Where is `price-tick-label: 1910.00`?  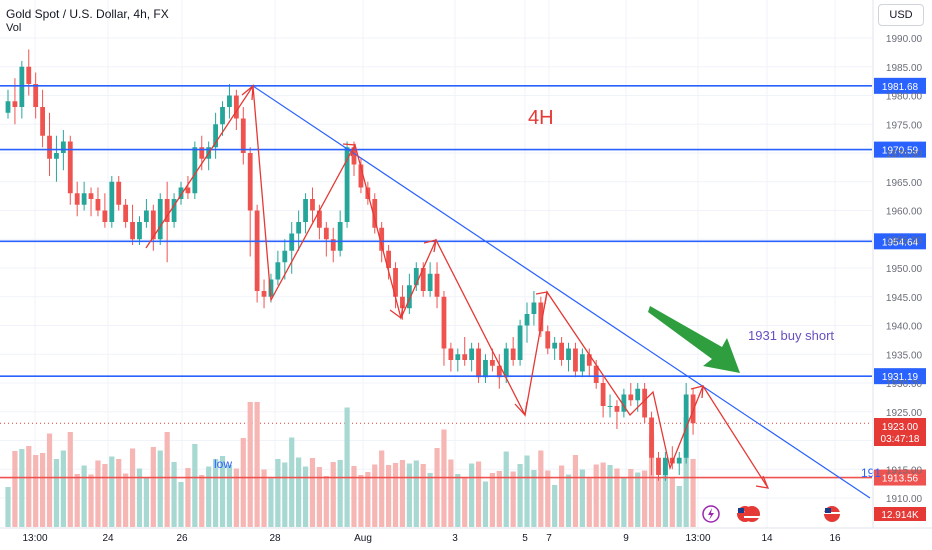 price-tick-label: 1910.00 is located at coordinates (904, 499).